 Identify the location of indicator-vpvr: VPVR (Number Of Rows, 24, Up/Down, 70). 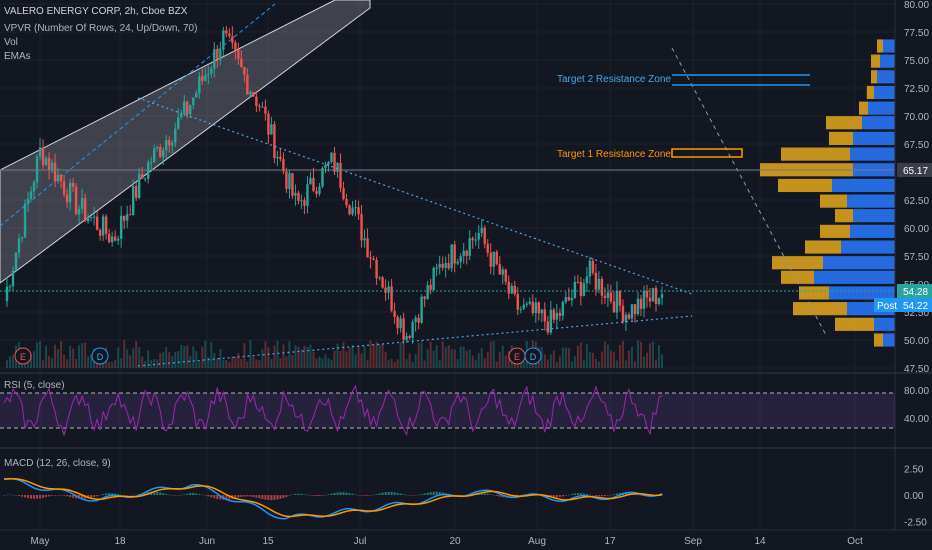
(100, 28).